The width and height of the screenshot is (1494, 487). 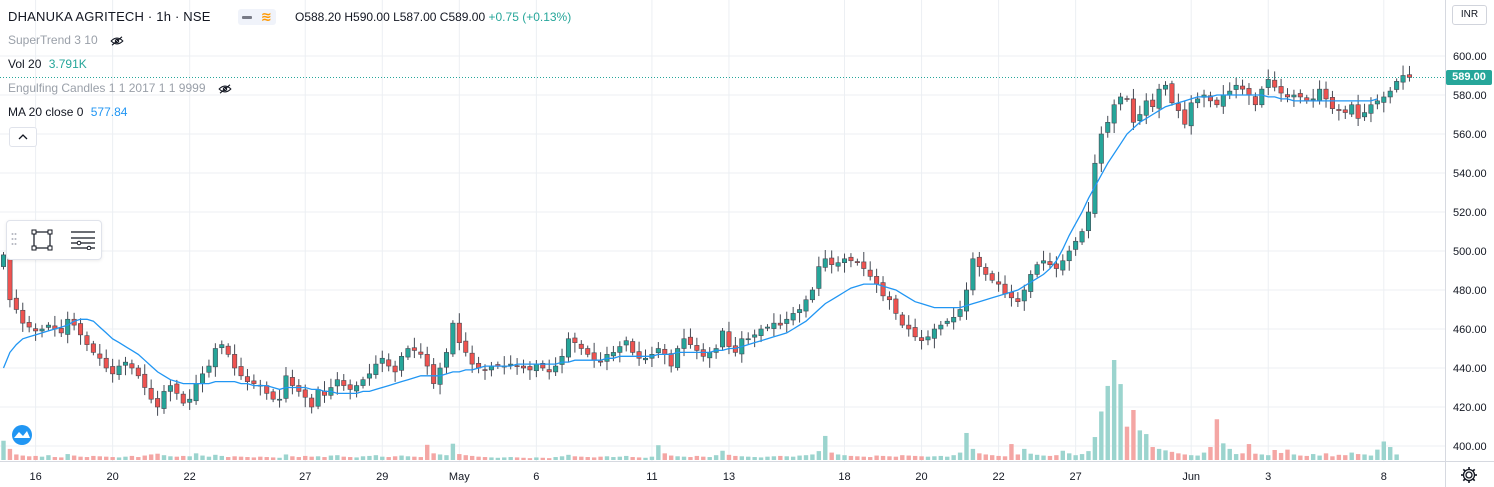 I want to click on time-tick-label: 29, so click(x=382, y=477).